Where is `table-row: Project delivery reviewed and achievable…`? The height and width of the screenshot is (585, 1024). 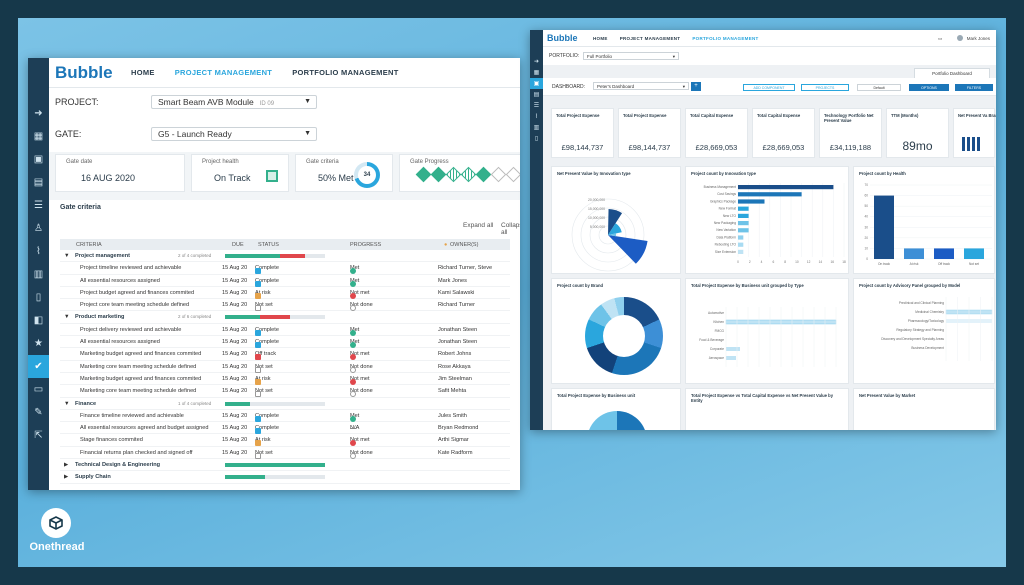
table-row: Project delivery reviewed and achievable… is located at coordinates (285, 330).